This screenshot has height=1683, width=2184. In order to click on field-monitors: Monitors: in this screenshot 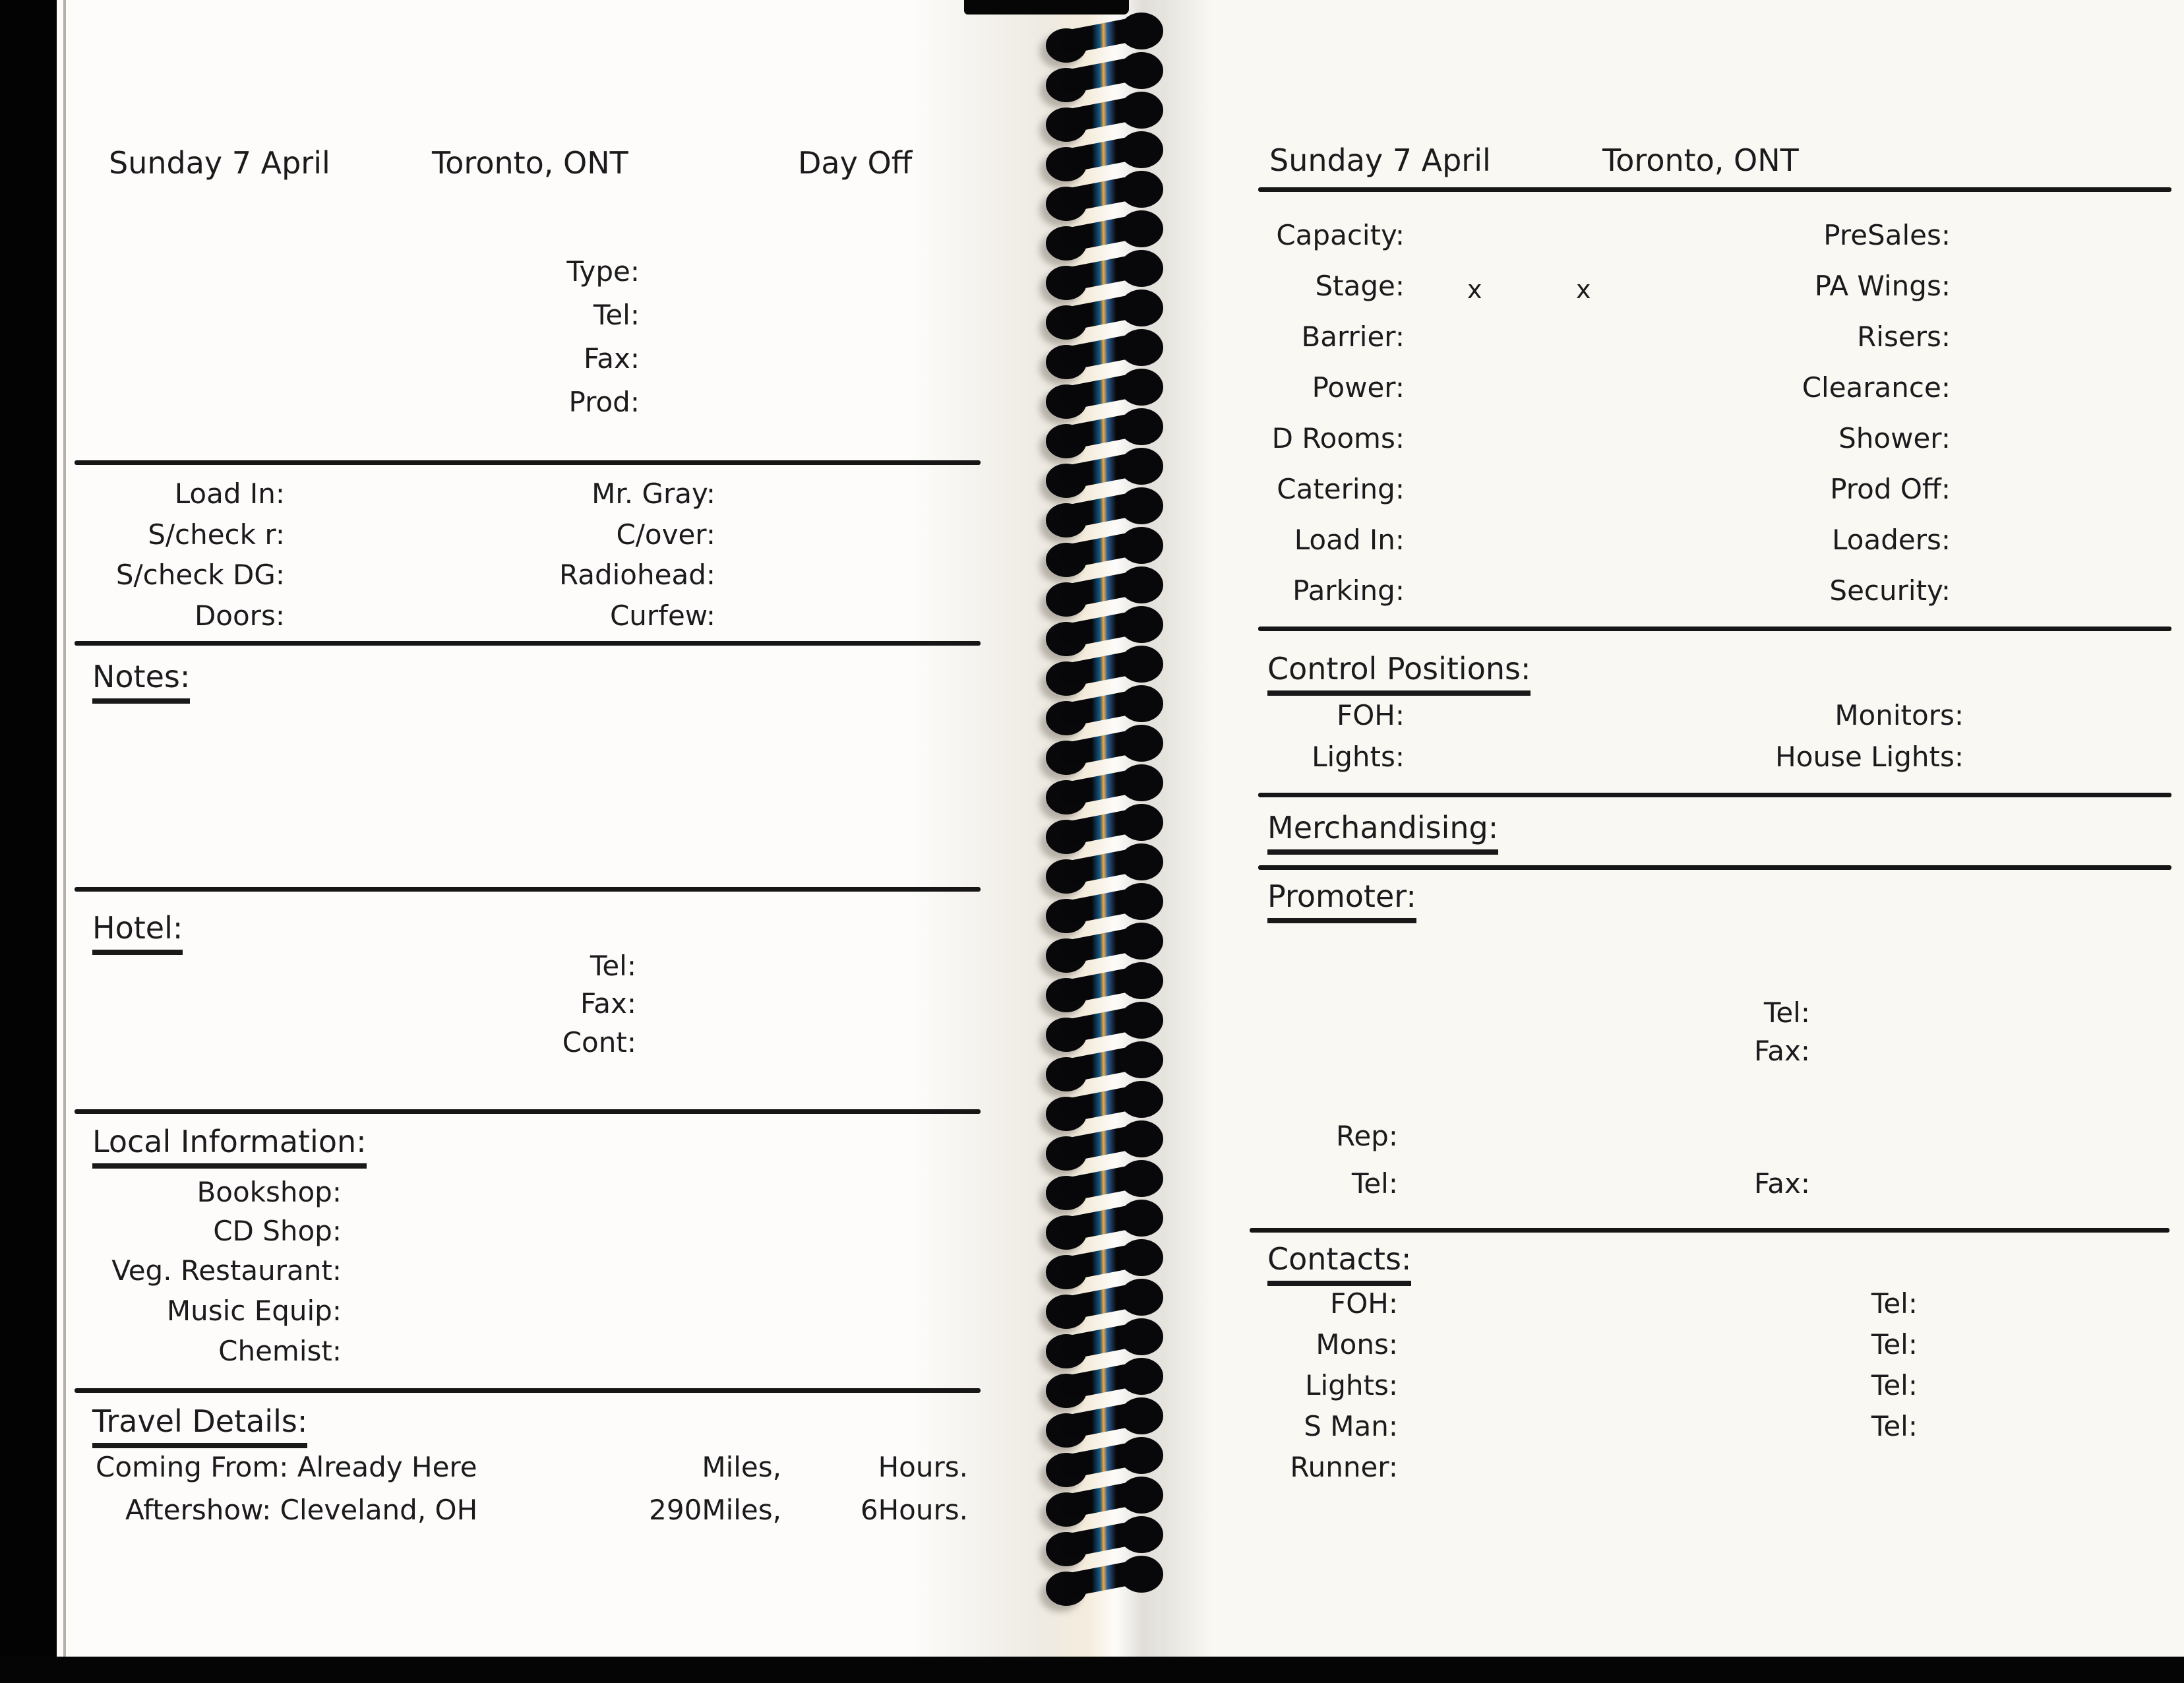, I will do `click(1900, 715)`.